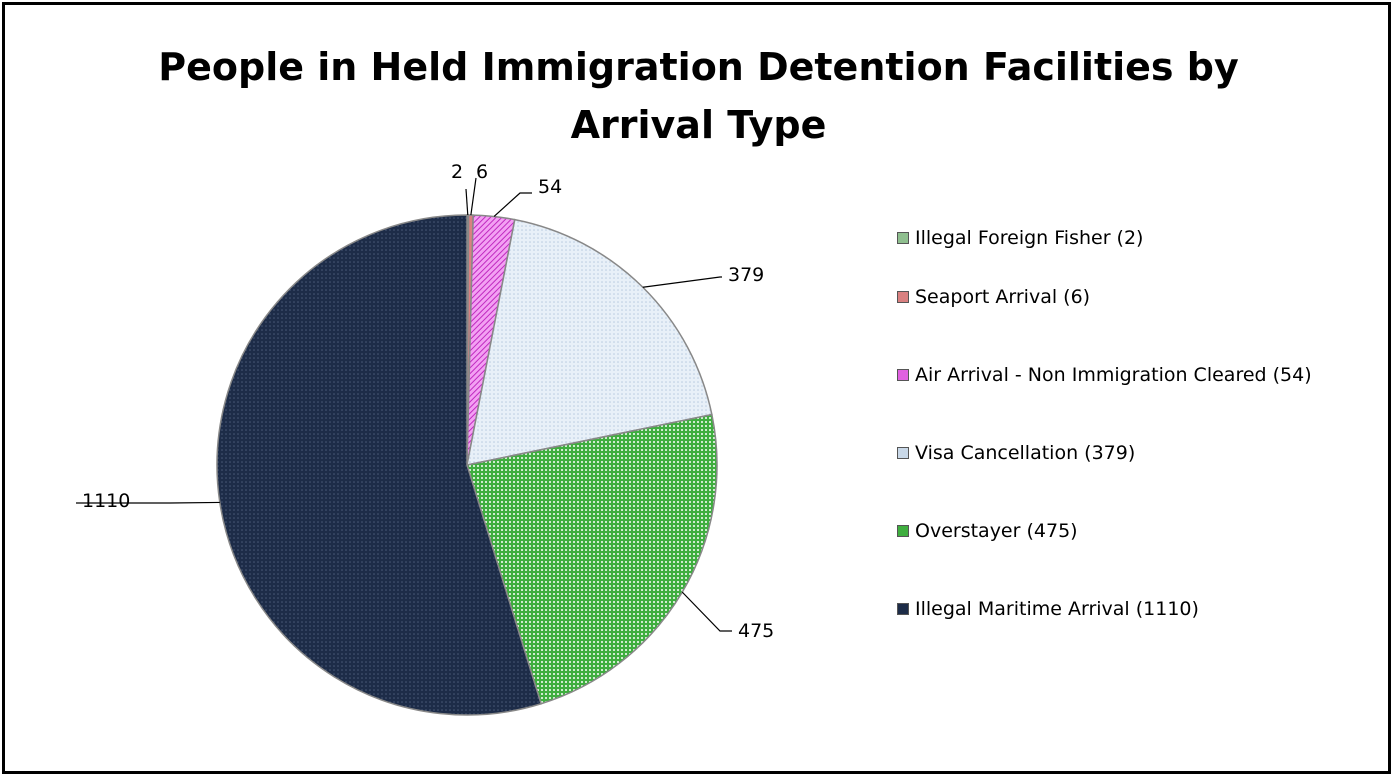  What do you see at coordinates (1142, 453) in the screenshot?
I see `legend-item: Visa Cancellation (379)` at bounding box center [1142, 453].